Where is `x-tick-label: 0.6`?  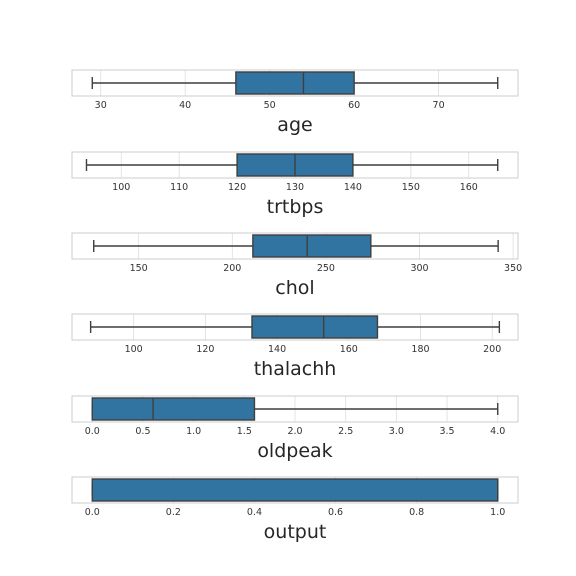
x-tick-label: 0.6 is located at coordinates (335, 512).